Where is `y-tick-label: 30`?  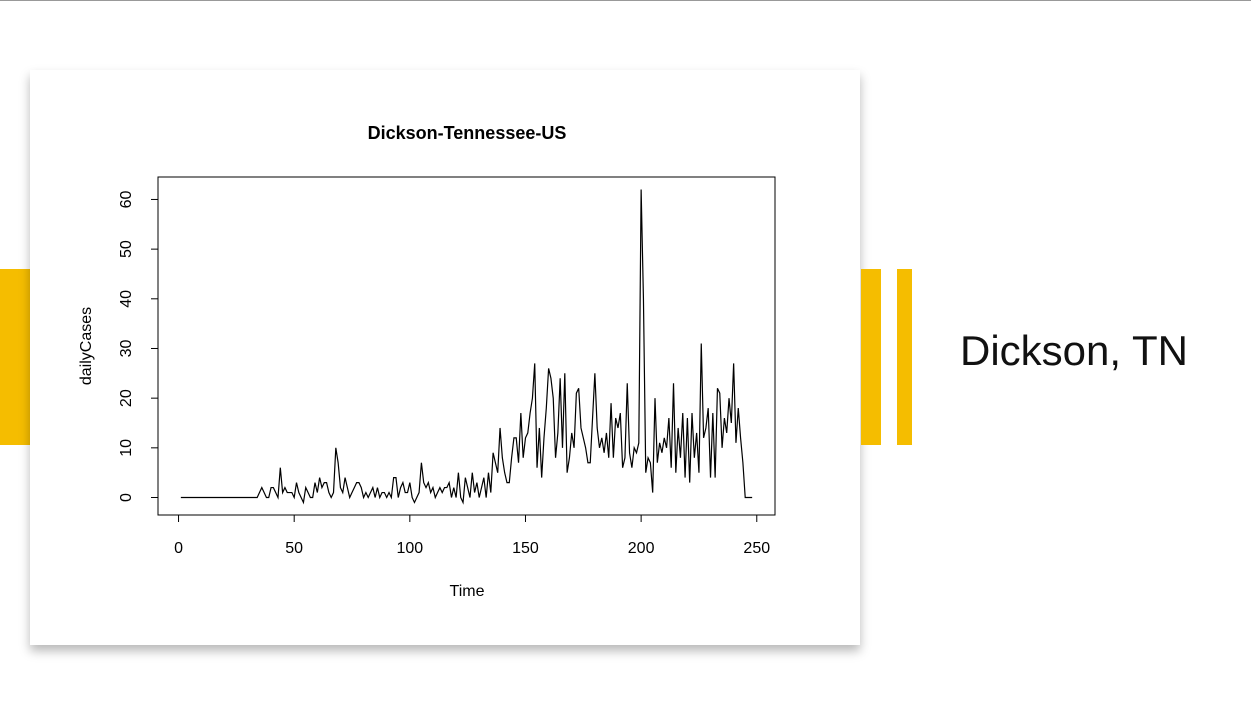 y-tick-label: 30 is located at coordinates (126, 348).